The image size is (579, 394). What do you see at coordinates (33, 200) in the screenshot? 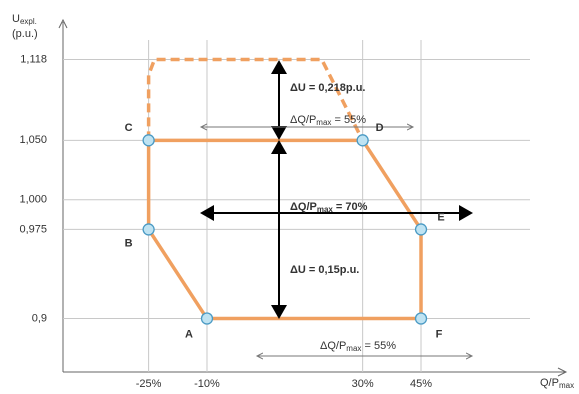
I see `y-tick-label: 1,000` at bounding box center [33, 200].